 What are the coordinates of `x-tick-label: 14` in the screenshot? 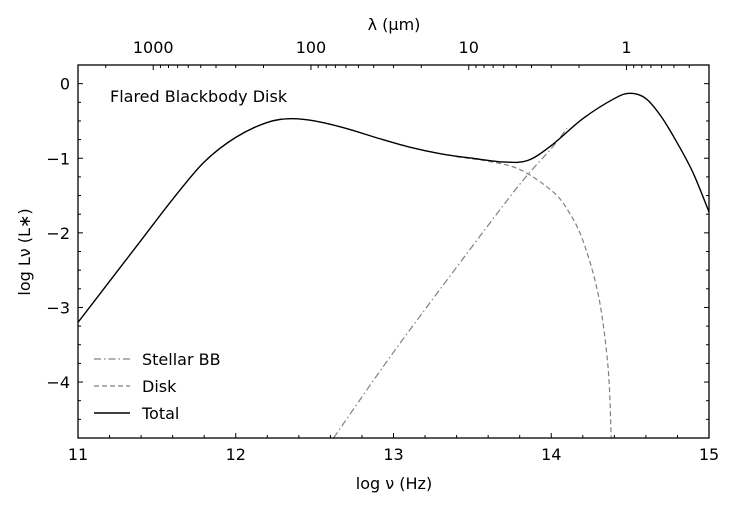 It's located at (551, 454).